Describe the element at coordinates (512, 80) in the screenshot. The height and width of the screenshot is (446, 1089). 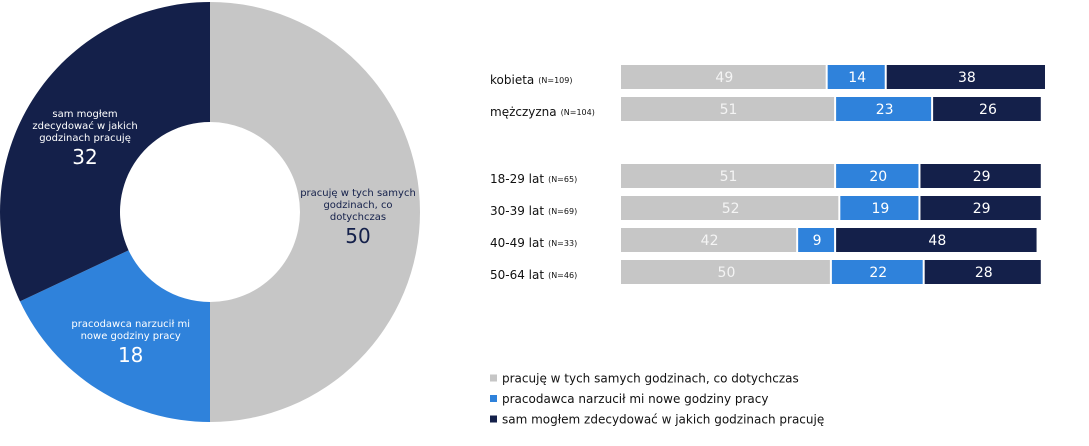
I see `category-name: kobieta` at that location.